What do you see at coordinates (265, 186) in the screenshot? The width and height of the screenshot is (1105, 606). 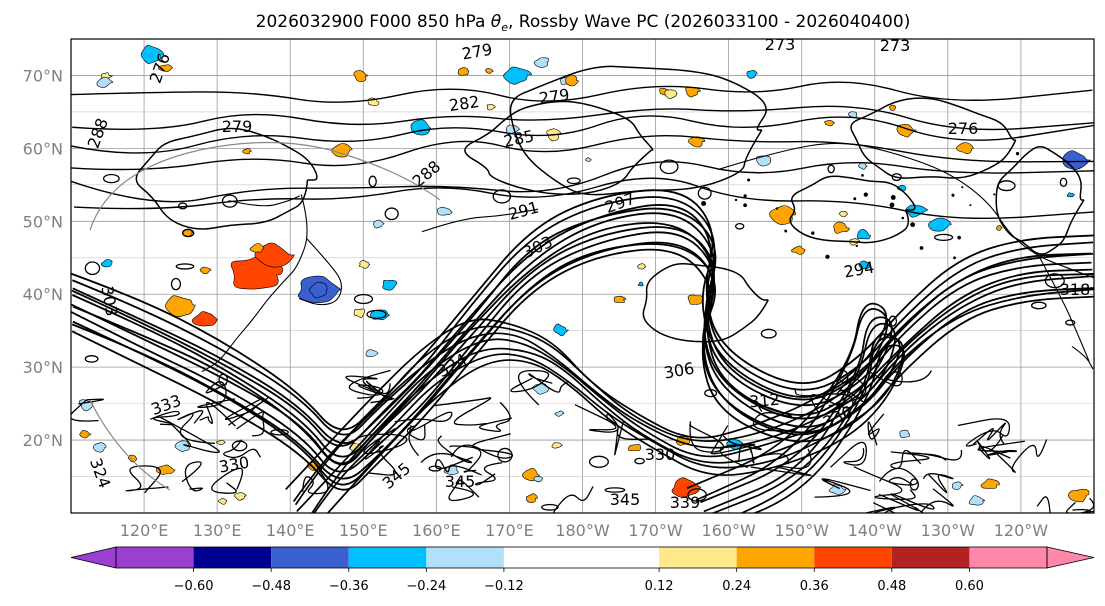 I see `boundary-arc` at bounding box center [265, 186].